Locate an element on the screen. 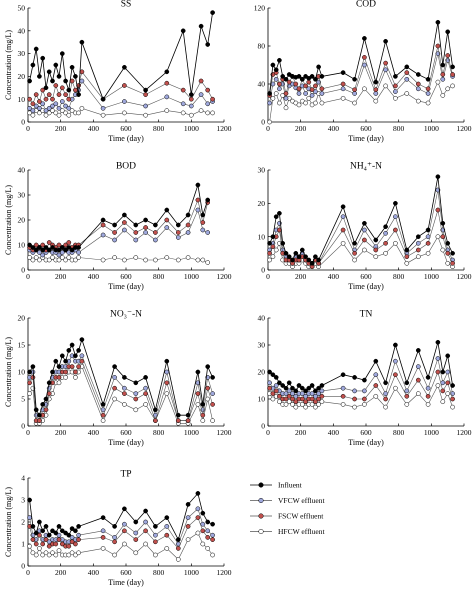 This screenshot has width=474, height=605. y-tick-label: 20 is located at coordinates (262, 372).